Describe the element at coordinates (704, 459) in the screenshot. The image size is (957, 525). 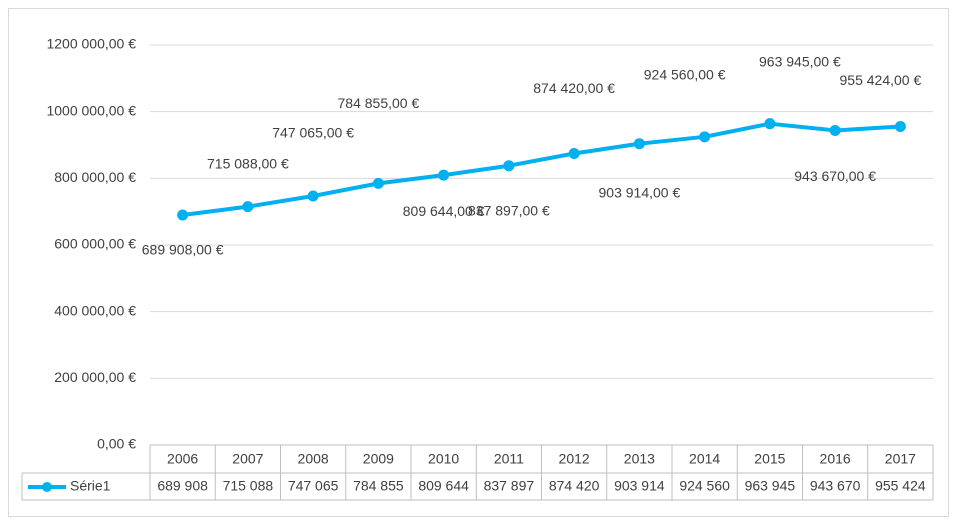
I see `x-tick-label: 2014` at that location.